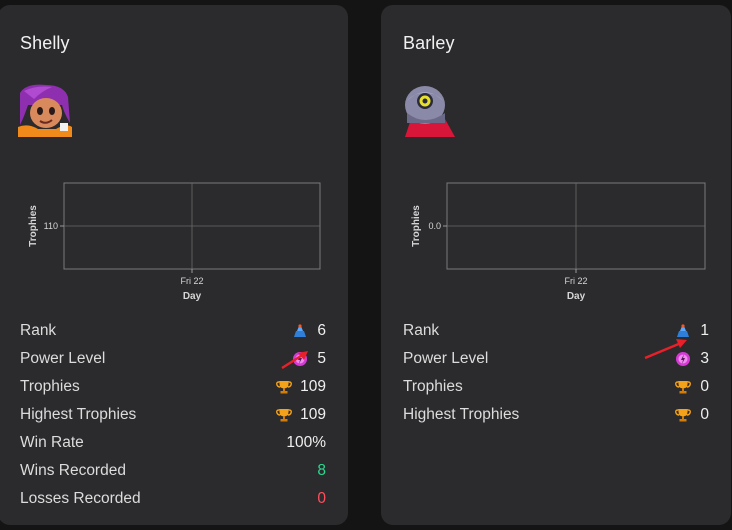  What do you see at coordinates (51, 226) in the screenshot?
I see `y-tick-label: 110` at bounding box center [51, 226].